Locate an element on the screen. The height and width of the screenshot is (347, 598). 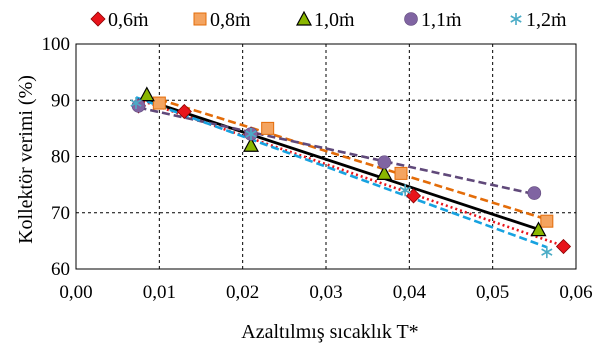
y-axis-ticks: 60 70 80 90 100 is located at coordinates (56, 157).